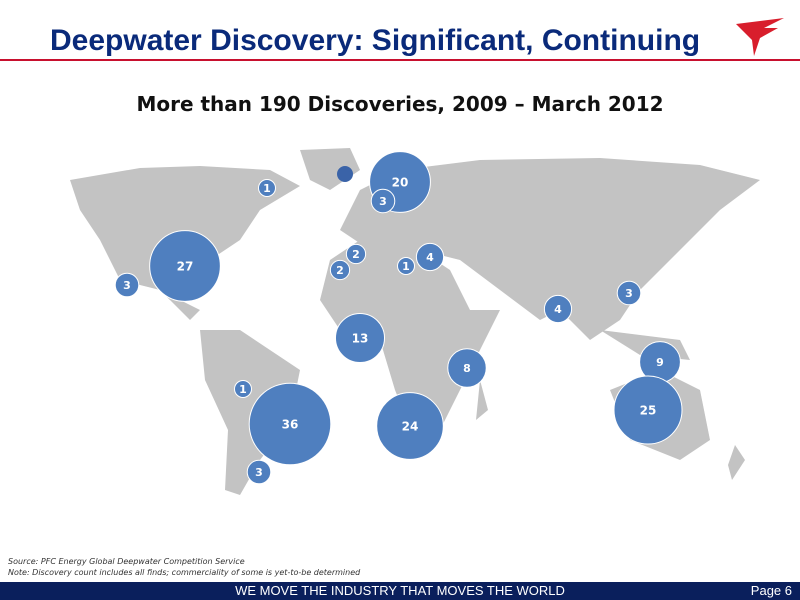 The image size is (800, 600). I want to click on page-number: Page 6, so click(771, 590).